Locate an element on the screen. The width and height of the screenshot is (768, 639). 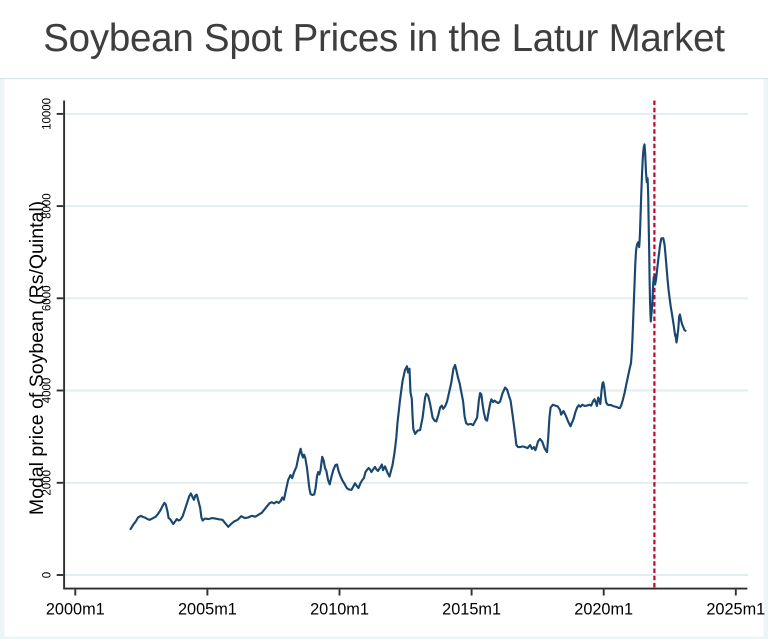
svg-text: 2010m1 is located at coordinates (339, 610).